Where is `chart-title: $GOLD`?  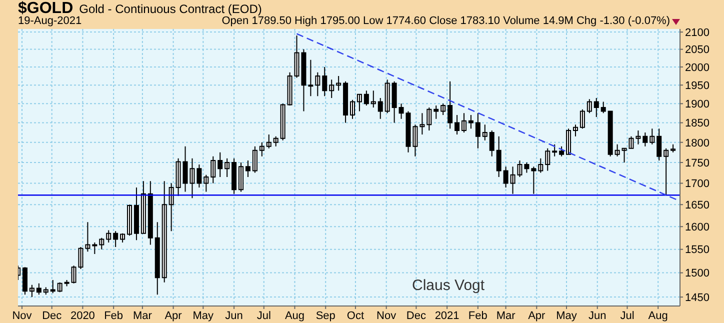 chart-title: $GOLD is located at coordinates (46, 8).